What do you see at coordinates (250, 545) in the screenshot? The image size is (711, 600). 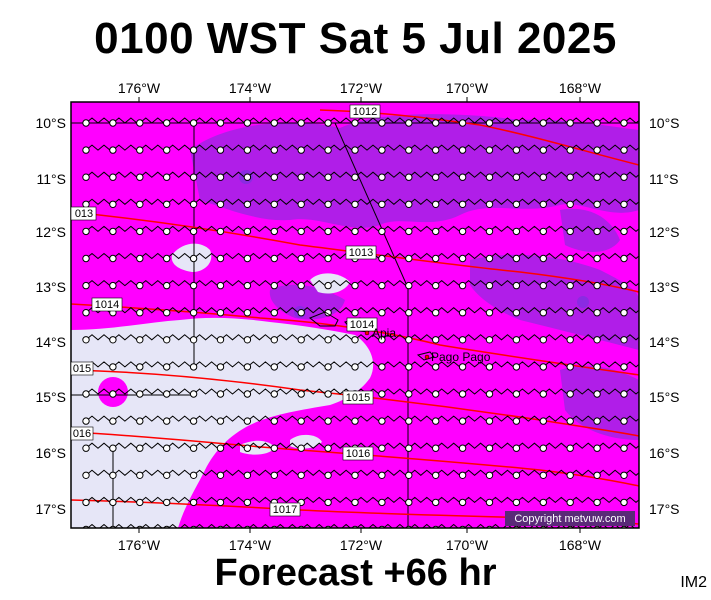 I see `lon-label-174-bottom: 174°W` at bounding box center [250, 545].